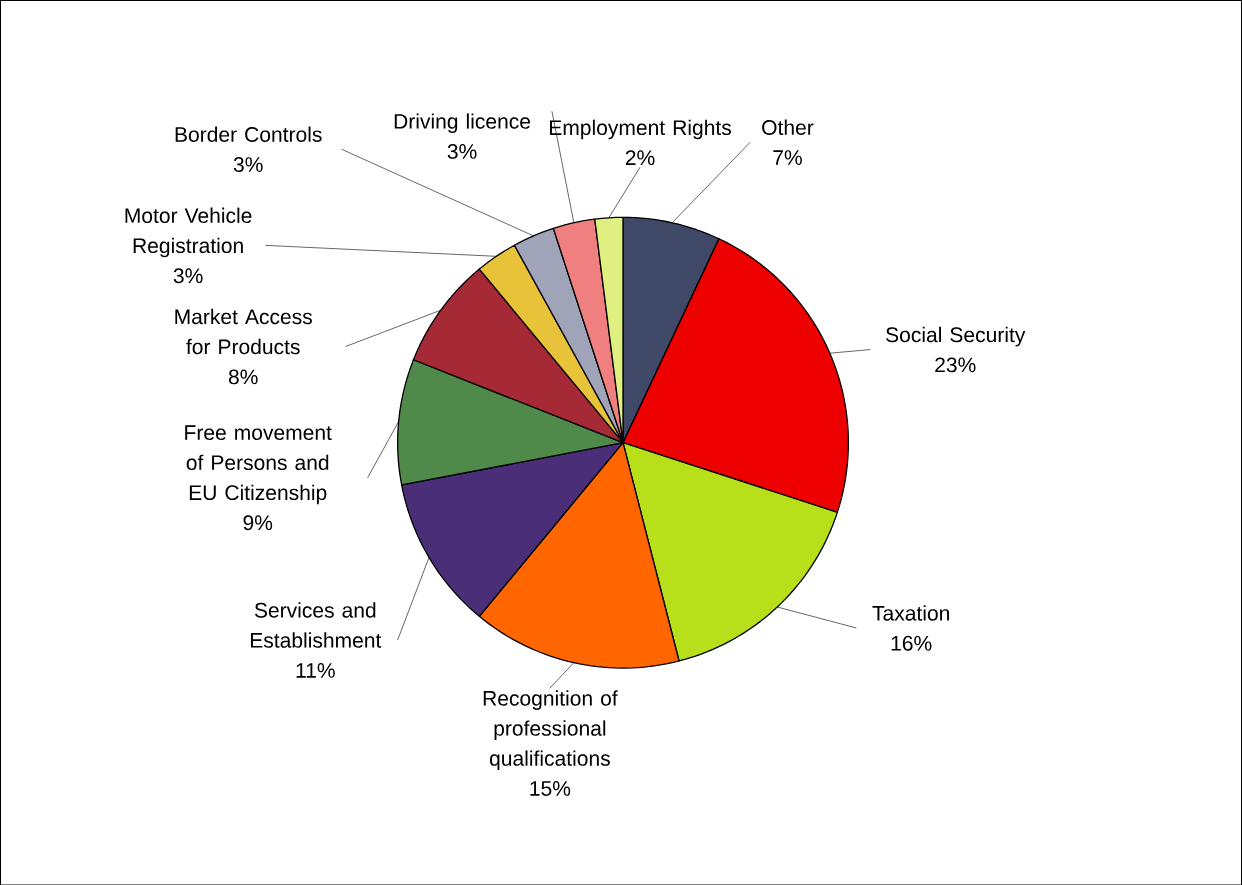 This screenshot has width=1242, height=885. What do you see at coordinates (640, 157) in the screenshot?
I see `data-label: 2%` at bounding box center [640, 157].